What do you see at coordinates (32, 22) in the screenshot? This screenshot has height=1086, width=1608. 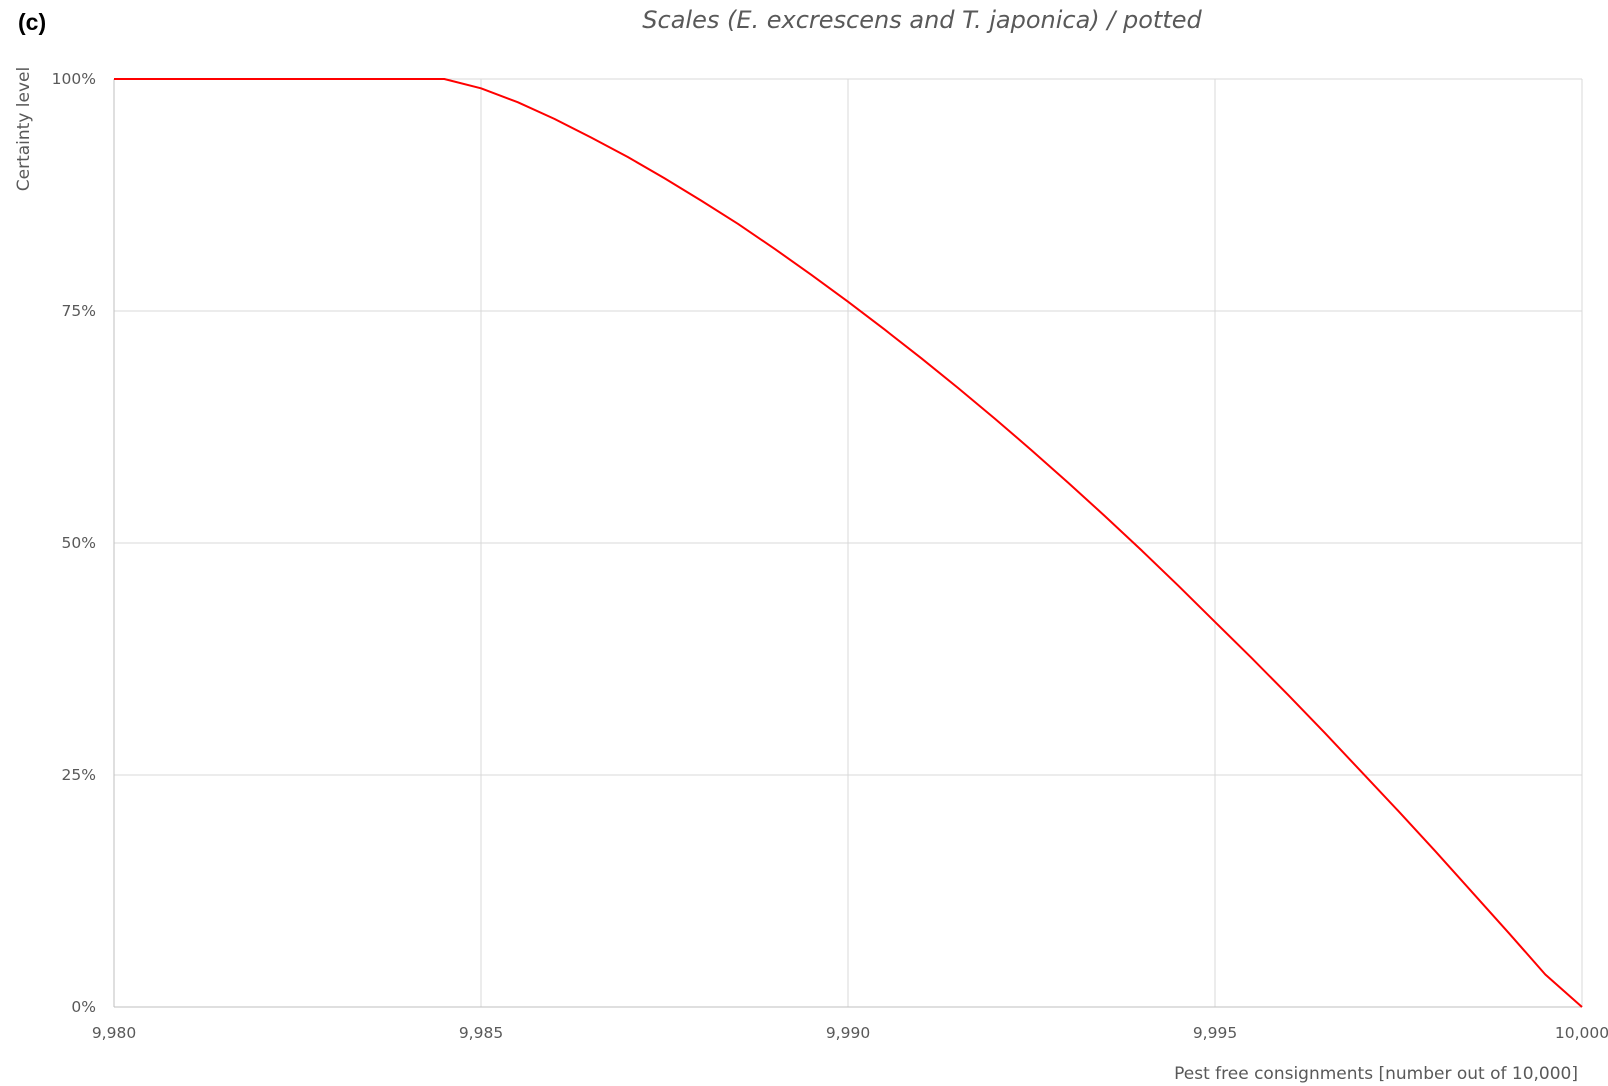 I see `panel-label: (c)` at bounding box center [32, 22].